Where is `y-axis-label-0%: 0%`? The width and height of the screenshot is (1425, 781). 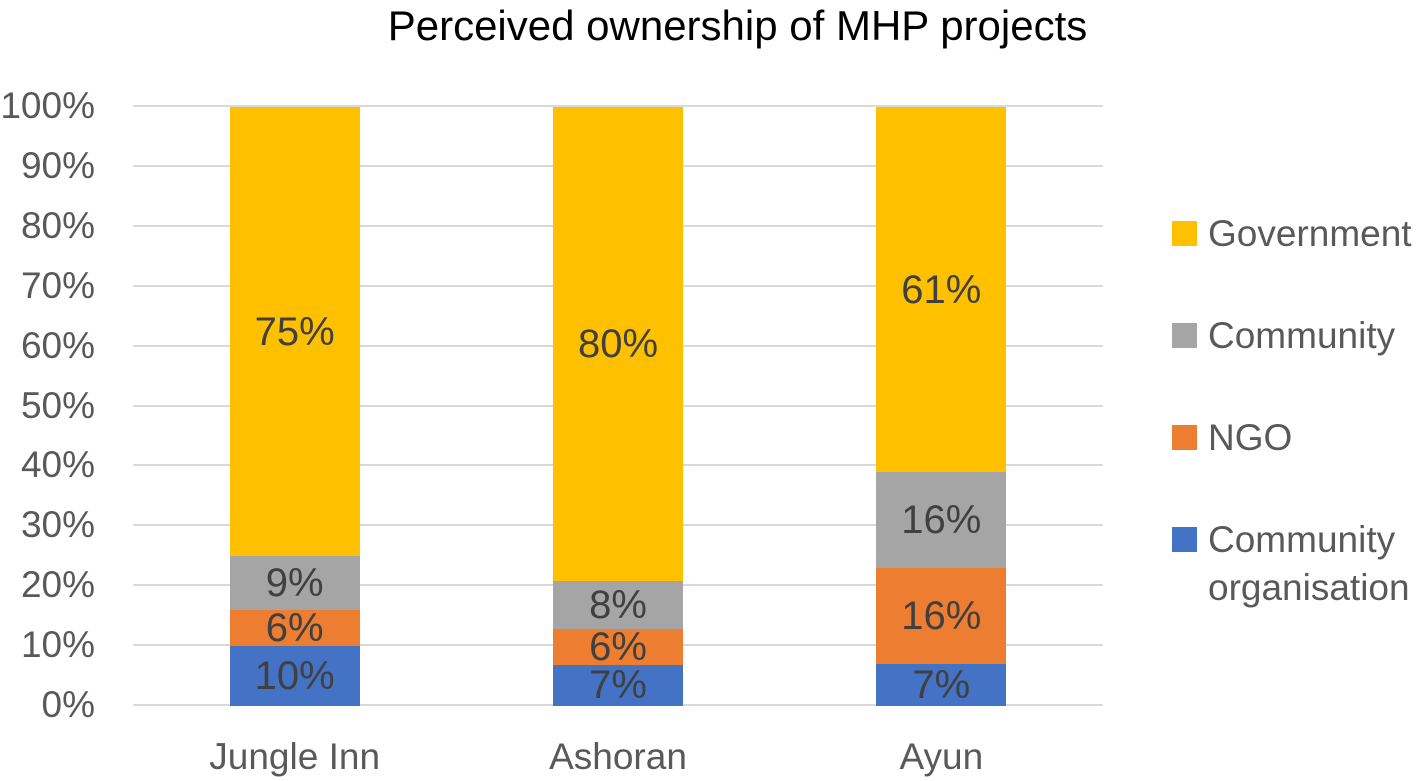 y-axis-label-0%: 0% is located at coordinates (68, 704).